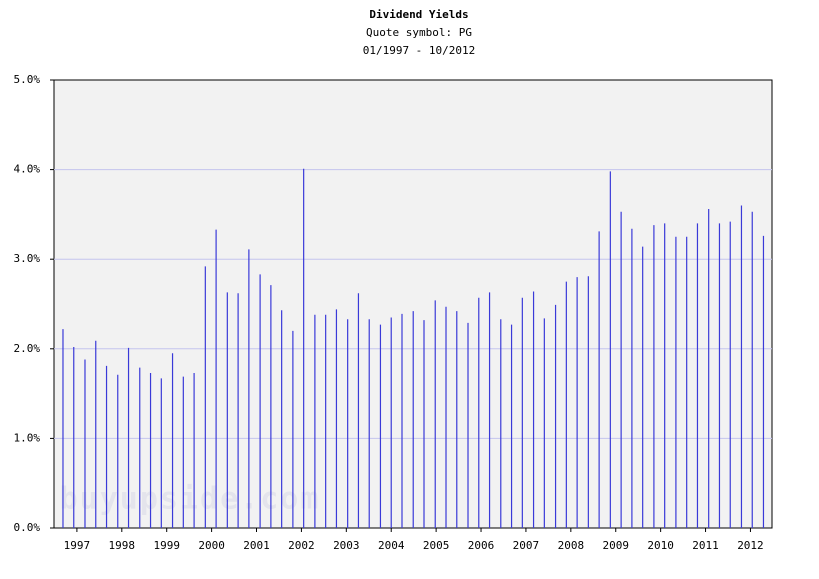 The image size is (819, 579). Describe the element at coordinates (27, 79) in the screenshot. I see `y-tick-label: 5.0%` at that location.